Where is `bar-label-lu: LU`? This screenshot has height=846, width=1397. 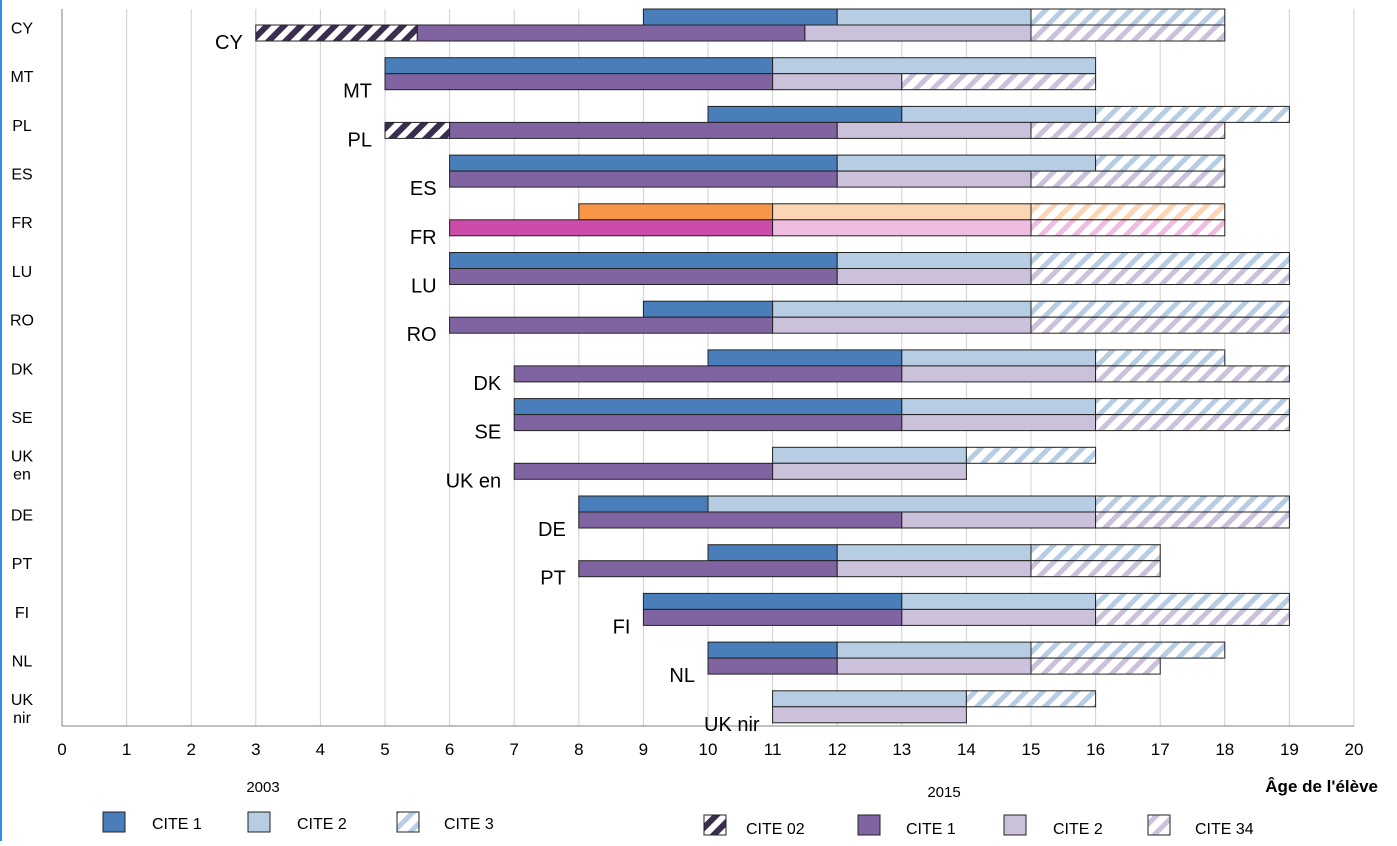
bar-label-lu: LU is located at coordinates (424, 287).